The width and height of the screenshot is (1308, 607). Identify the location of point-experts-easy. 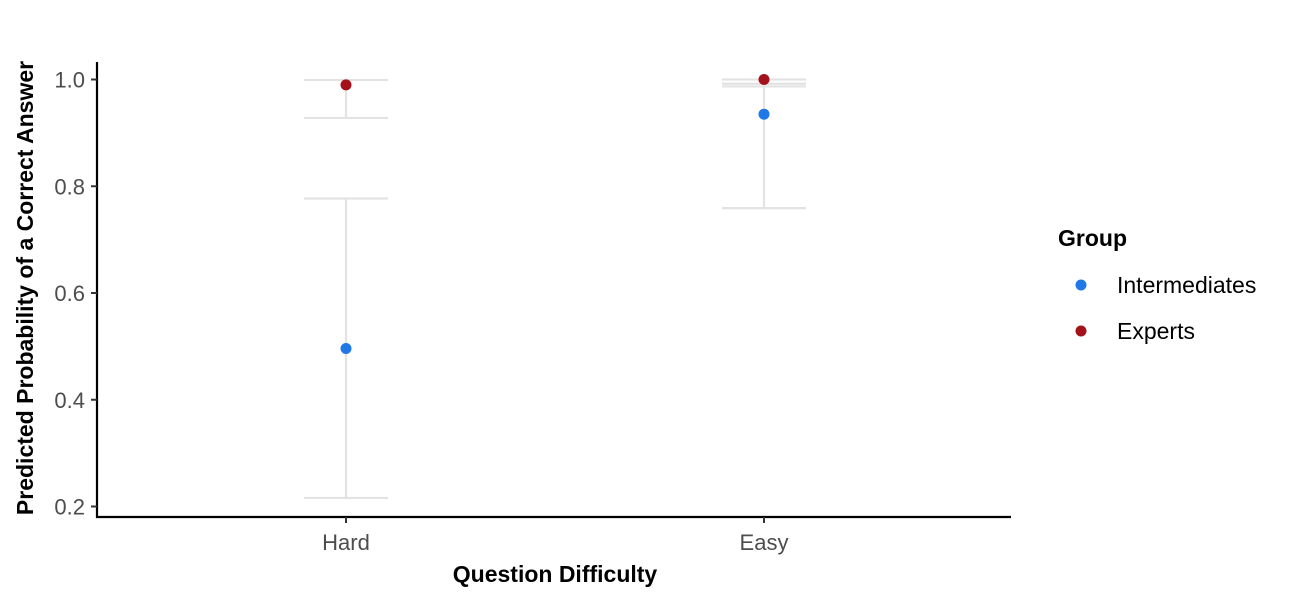
(764, 79).